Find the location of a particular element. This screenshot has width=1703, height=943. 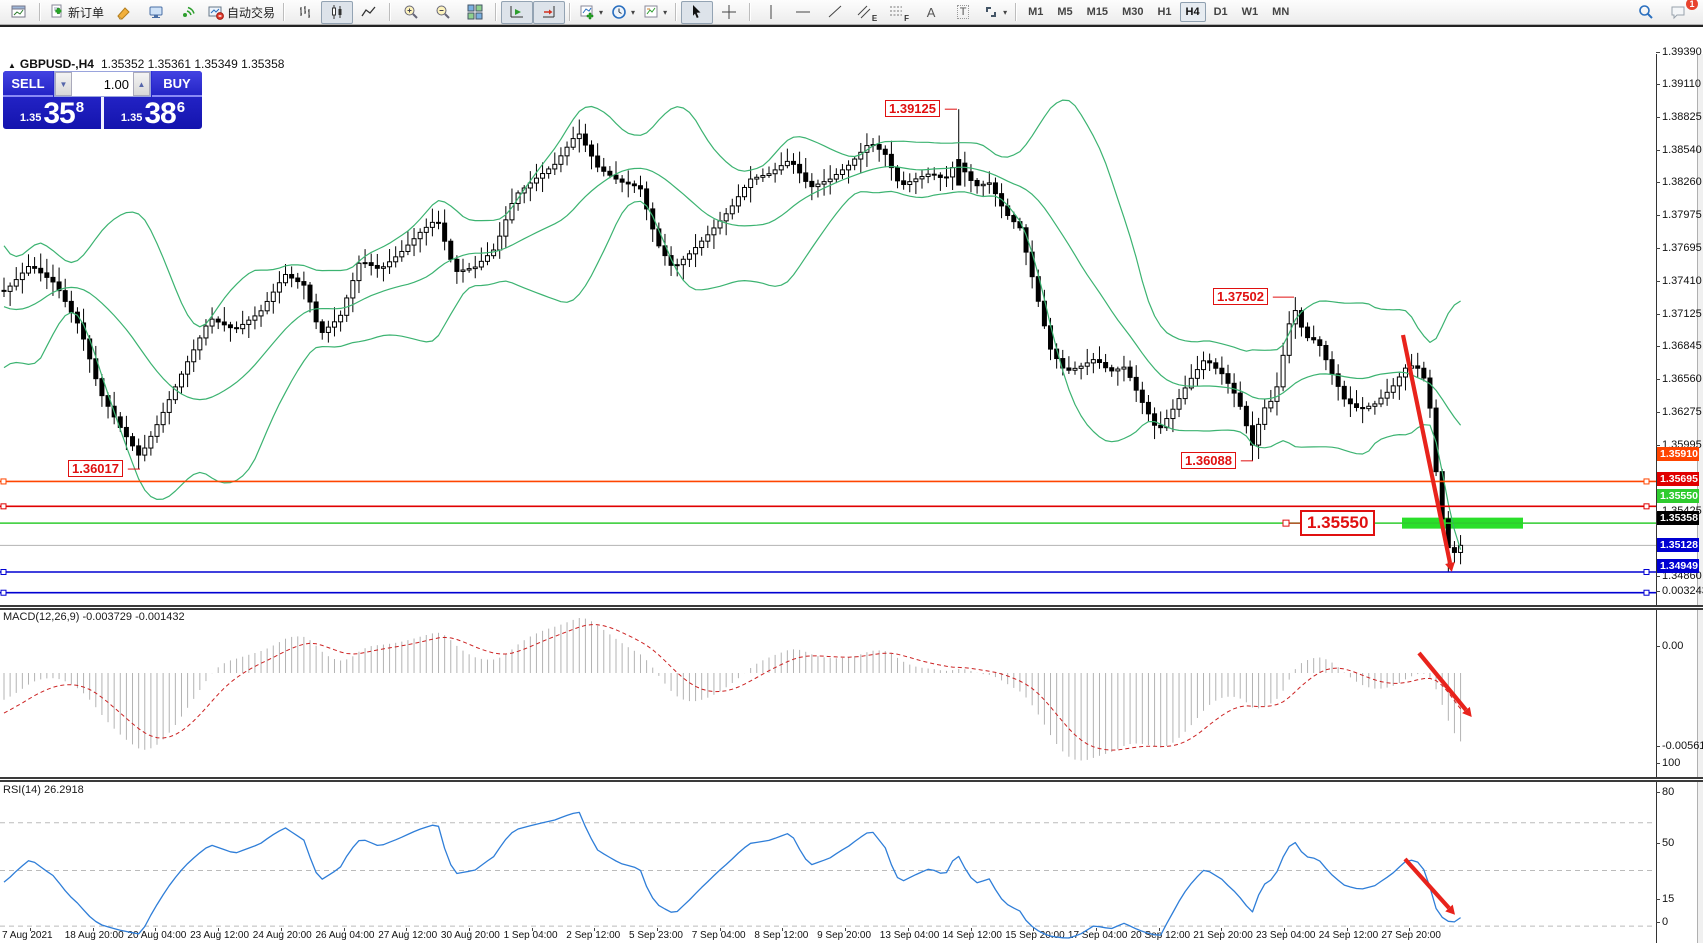

autotrading-button: 自动交易 is located at coordinates (241, 12).